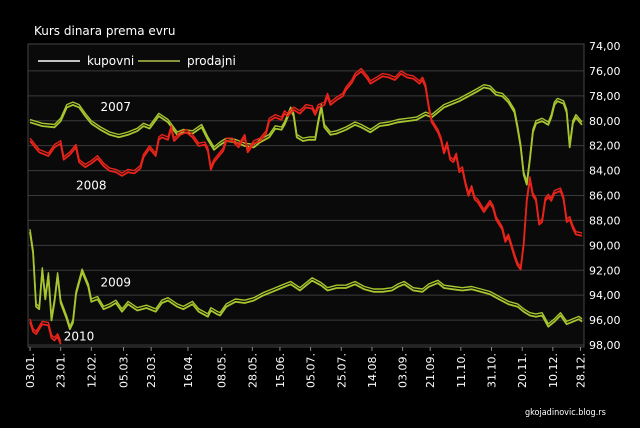  I want to click on x-tick-label: 25.07., so click(341, 370).